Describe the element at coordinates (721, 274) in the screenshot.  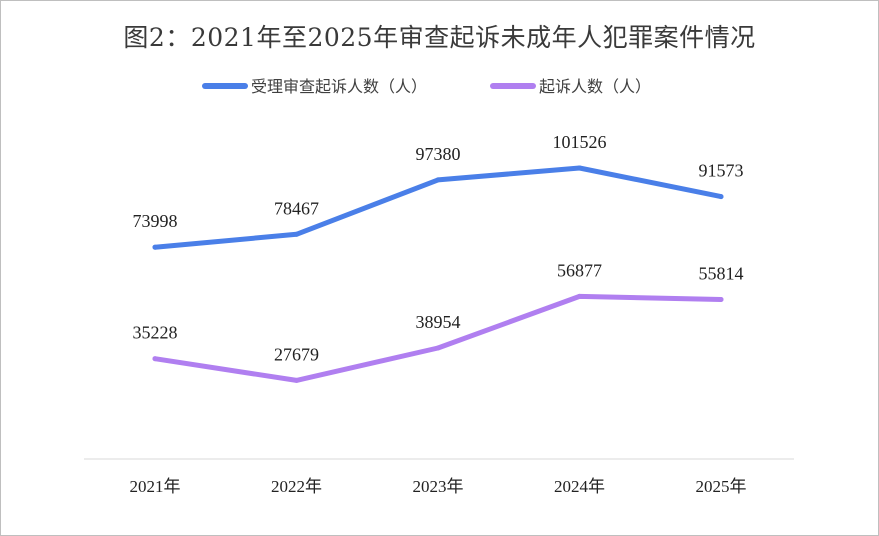
I see `data-label: 55814` at that location.